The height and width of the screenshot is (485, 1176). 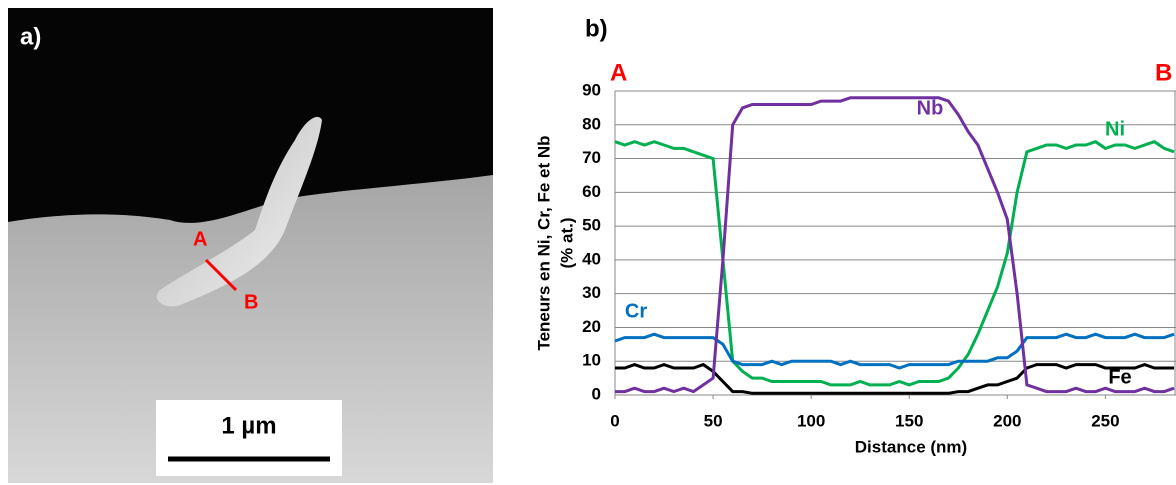 I want to click on scale-box, so click(x=249, y=438).